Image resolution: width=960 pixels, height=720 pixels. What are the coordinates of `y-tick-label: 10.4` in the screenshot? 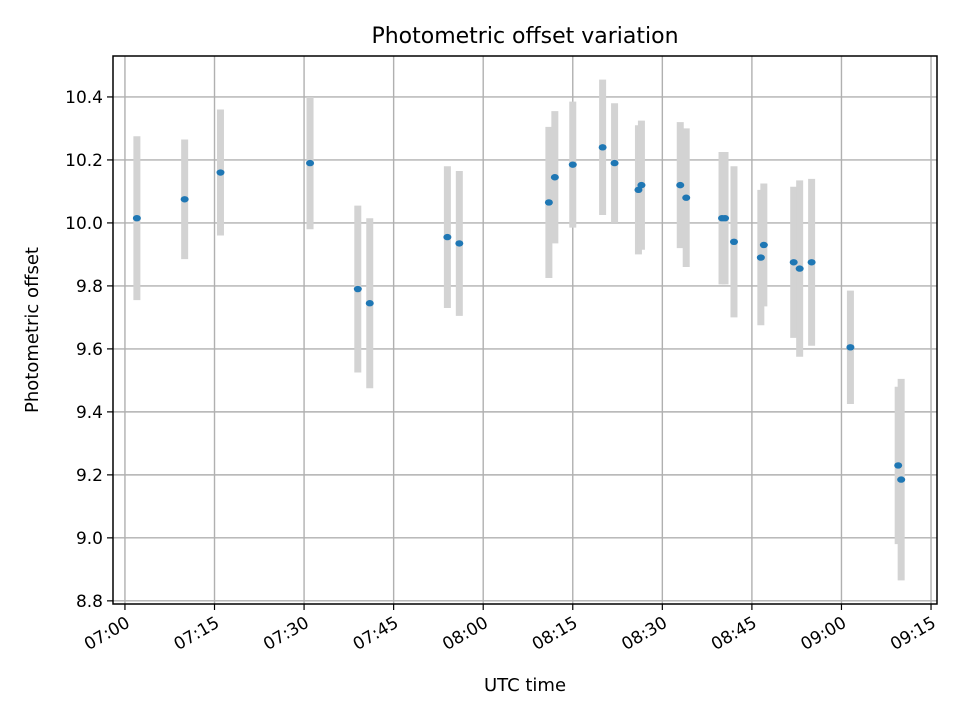 It's located at (84, 98).